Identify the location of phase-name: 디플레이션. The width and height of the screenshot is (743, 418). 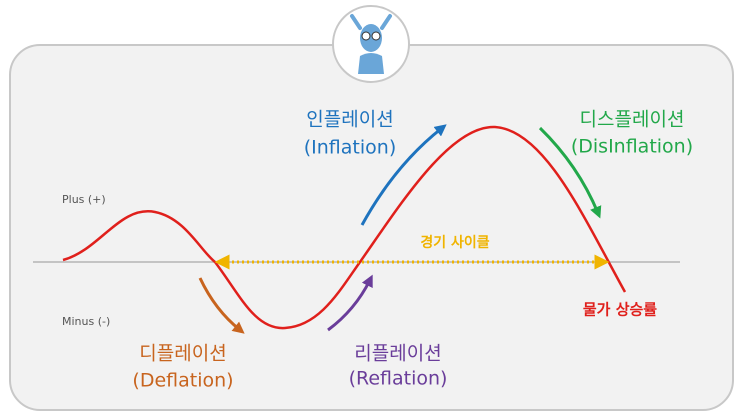
(182, 354).